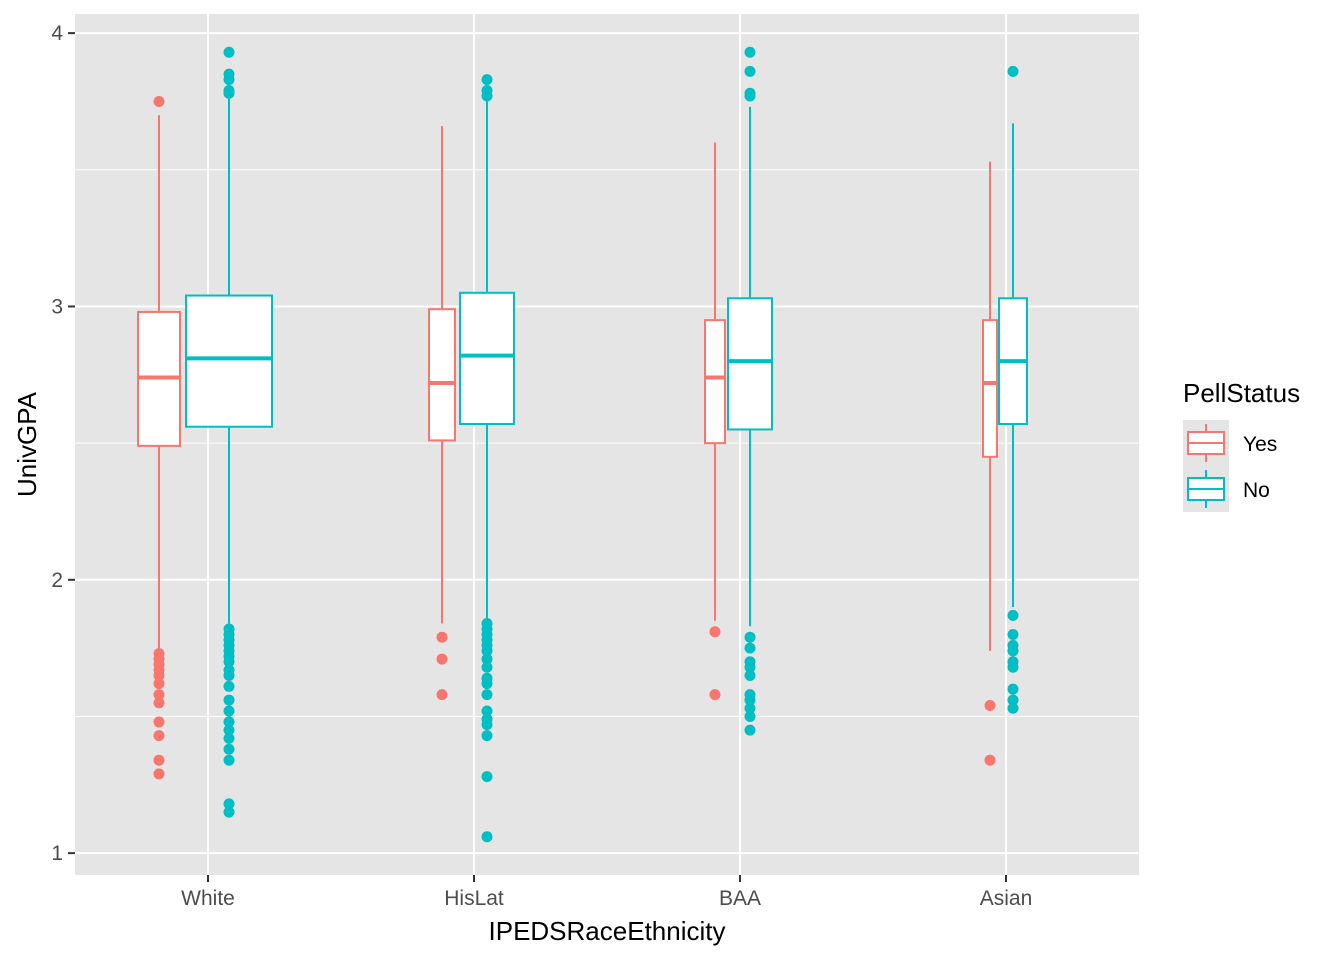  Describe the element at coordinates (487, 458) in the screenshot. I see `box-no-hislat` at that location.